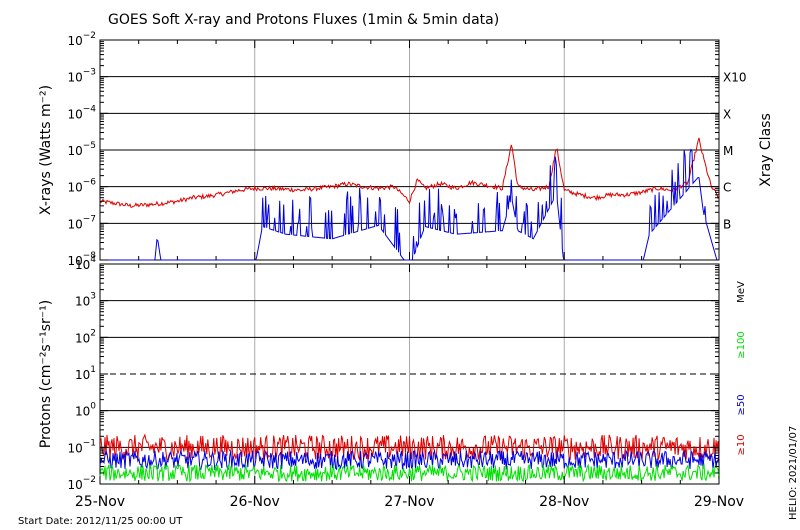 The height and width of the screenshot is (530, 800). What do you see at coordinates (100, 521) in the screenshot?
I see `start-date-label: Start Date: 2012/11/25 00:00 UT` at bounding box center [100, 521].